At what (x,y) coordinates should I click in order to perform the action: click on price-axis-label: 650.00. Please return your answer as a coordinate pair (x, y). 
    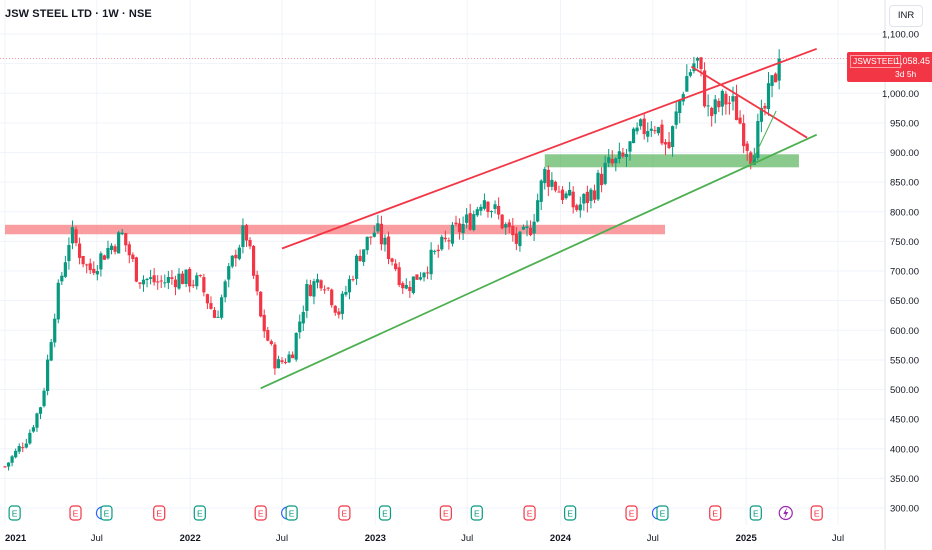
    Looking at the image, I should click on (904, 301).